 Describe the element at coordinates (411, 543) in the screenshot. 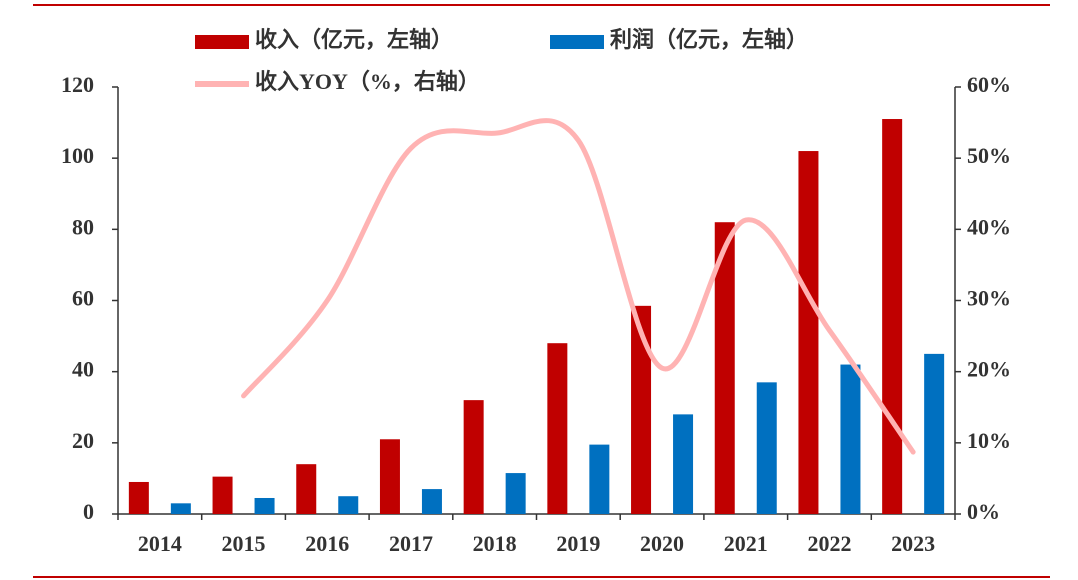

I see `x-tick-label: 2017` at that location.